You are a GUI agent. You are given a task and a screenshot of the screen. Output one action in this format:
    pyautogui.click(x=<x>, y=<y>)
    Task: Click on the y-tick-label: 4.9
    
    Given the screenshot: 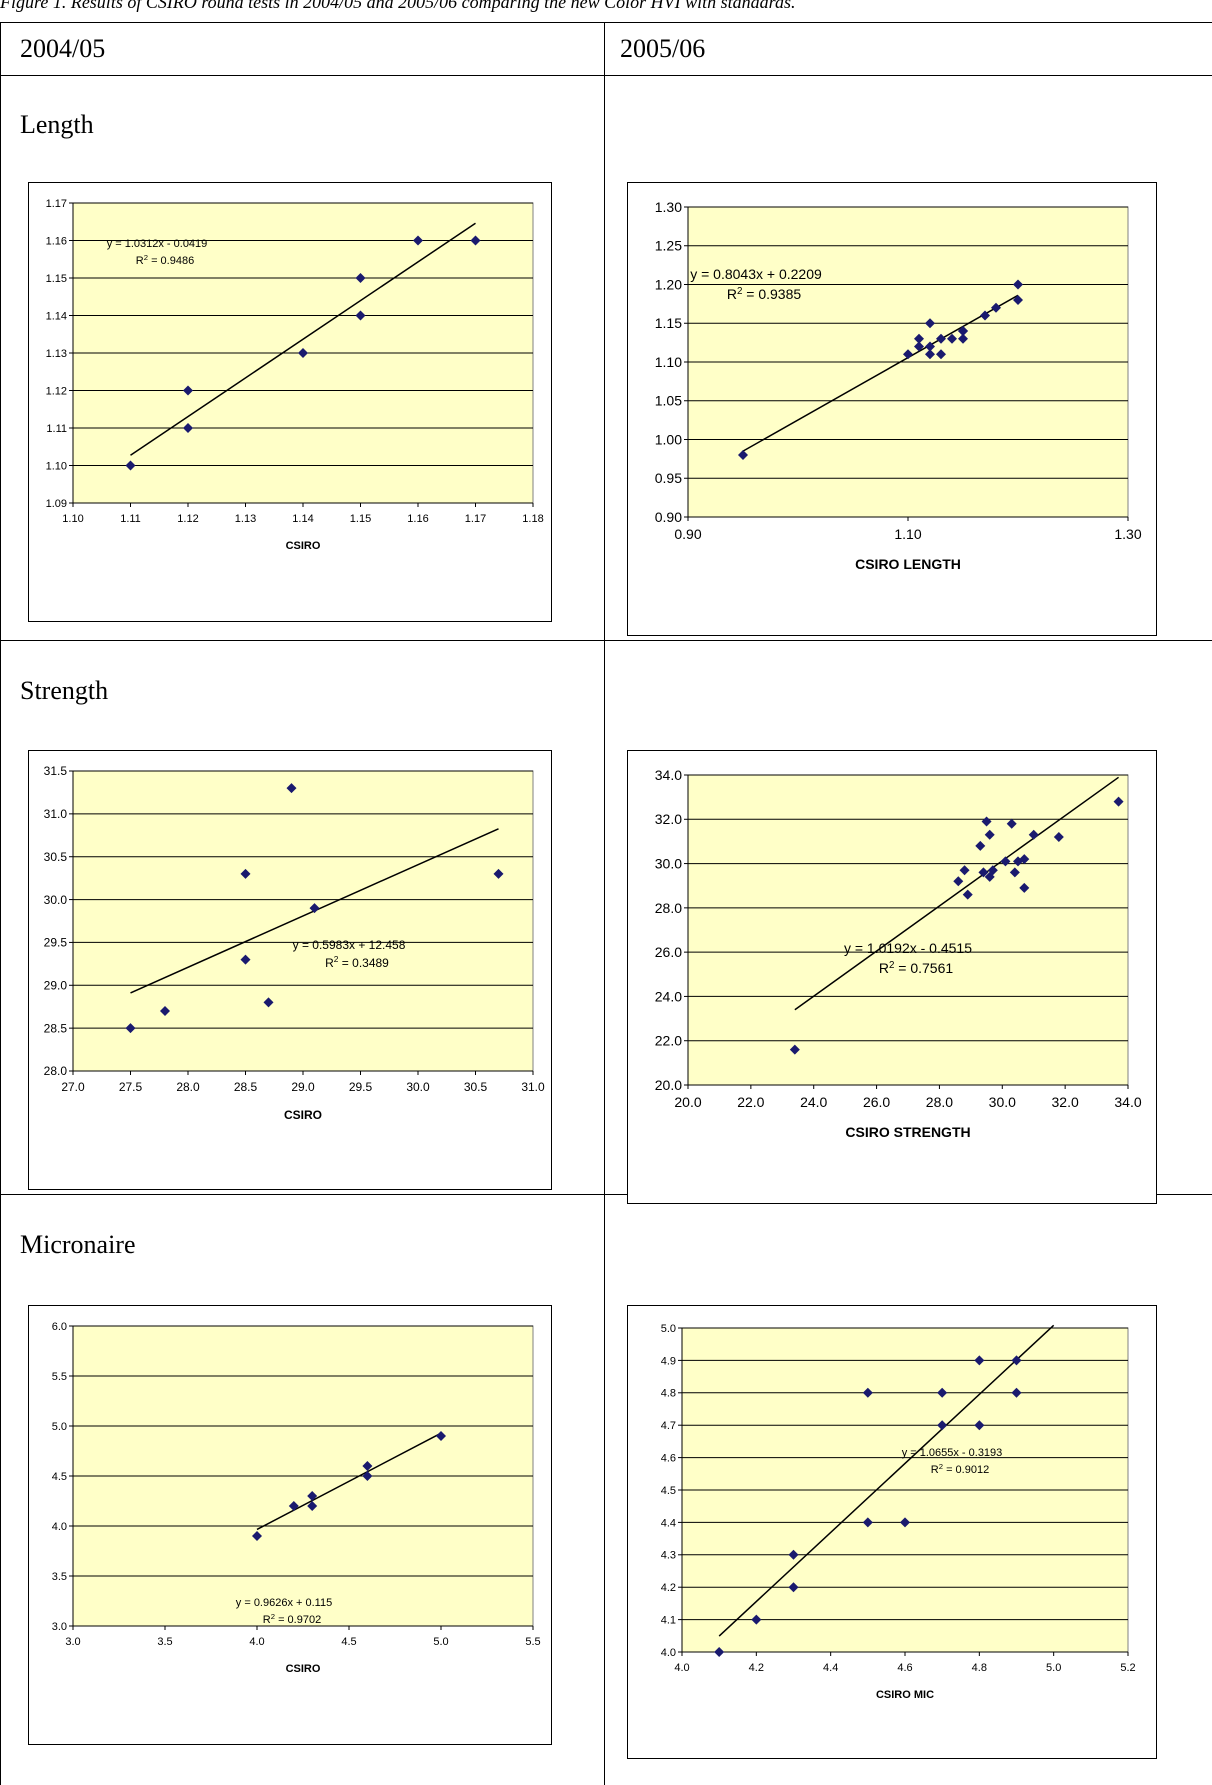 What is the action you would take?
    pyautogui.click(x=668, y=1361)
    